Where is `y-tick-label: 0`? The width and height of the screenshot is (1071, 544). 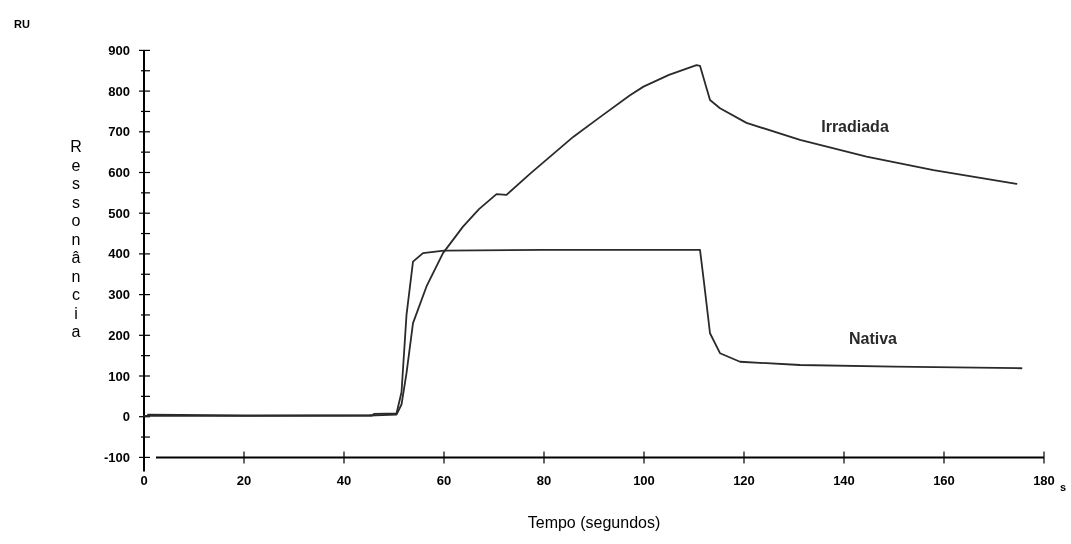 y-tick-label: 0 is located at coordinates (126, 417).